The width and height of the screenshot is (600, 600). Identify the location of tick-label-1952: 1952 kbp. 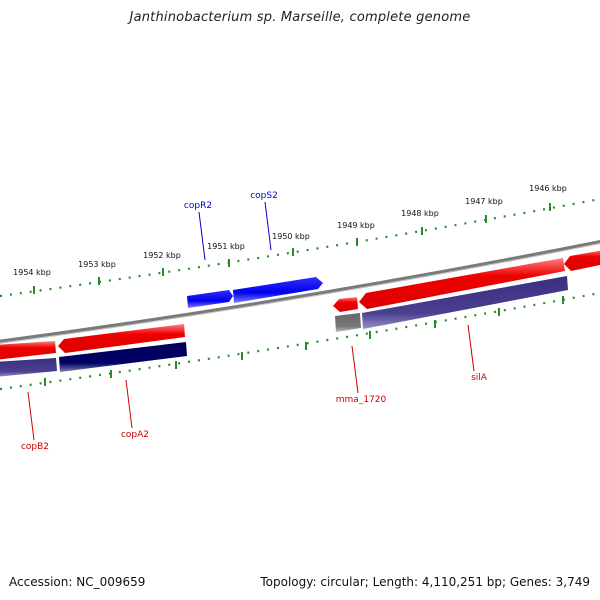
(162, 255).